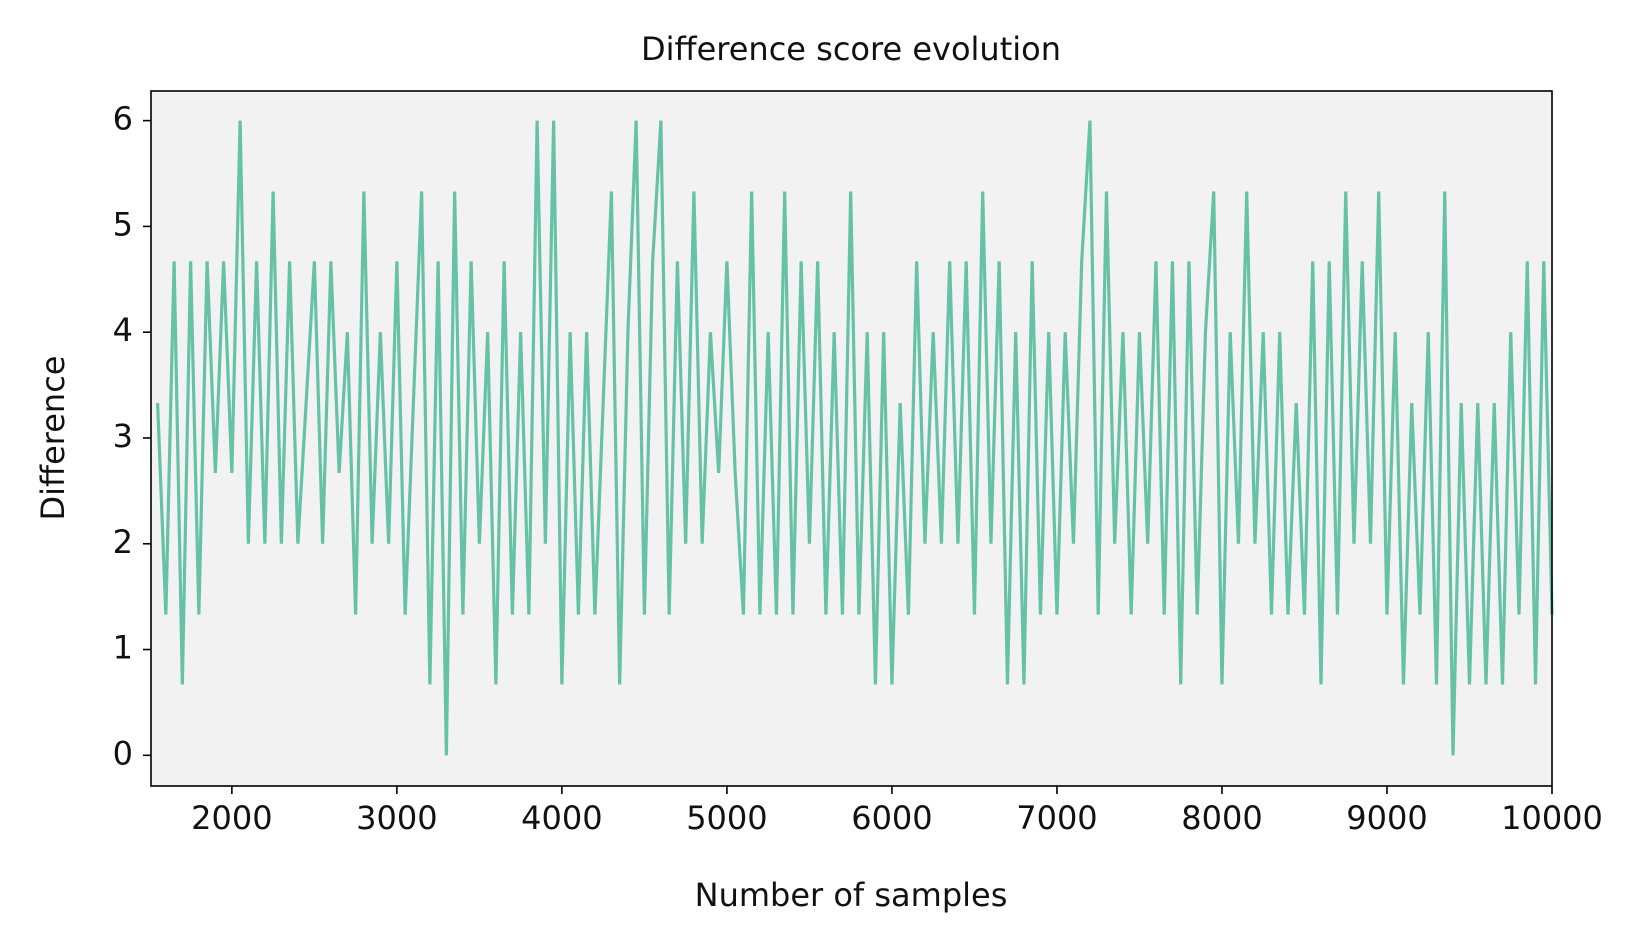 The height and width of the screenshot is (948, 1647). I want to click on x-tick-label: 9000, so click(1386, 818).